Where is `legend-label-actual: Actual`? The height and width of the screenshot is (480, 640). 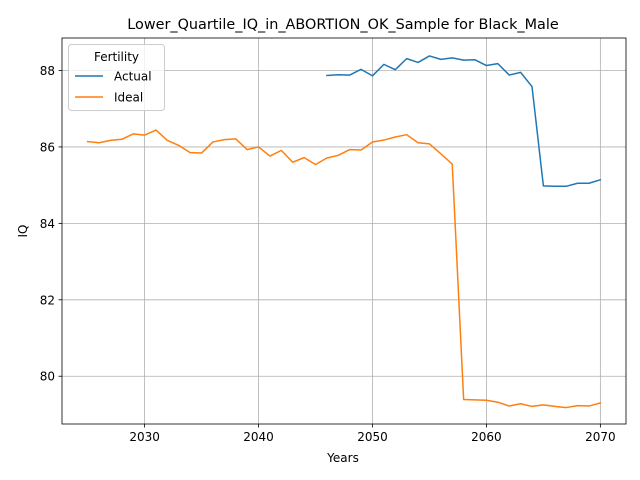
legend-label-actual: Actual is located at coordinates (133, 77).